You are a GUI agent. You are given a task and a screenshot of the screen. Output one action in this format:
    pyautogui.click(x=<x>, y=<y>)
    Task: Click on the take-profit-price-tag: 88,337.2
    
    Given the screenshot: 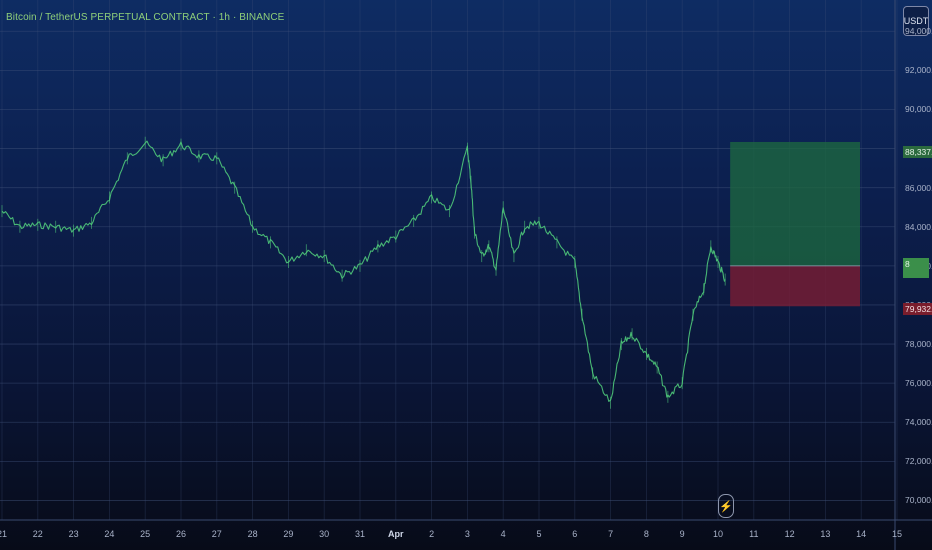 What is the action you would take?
    pyautogui.click(x=917, y=152)
    